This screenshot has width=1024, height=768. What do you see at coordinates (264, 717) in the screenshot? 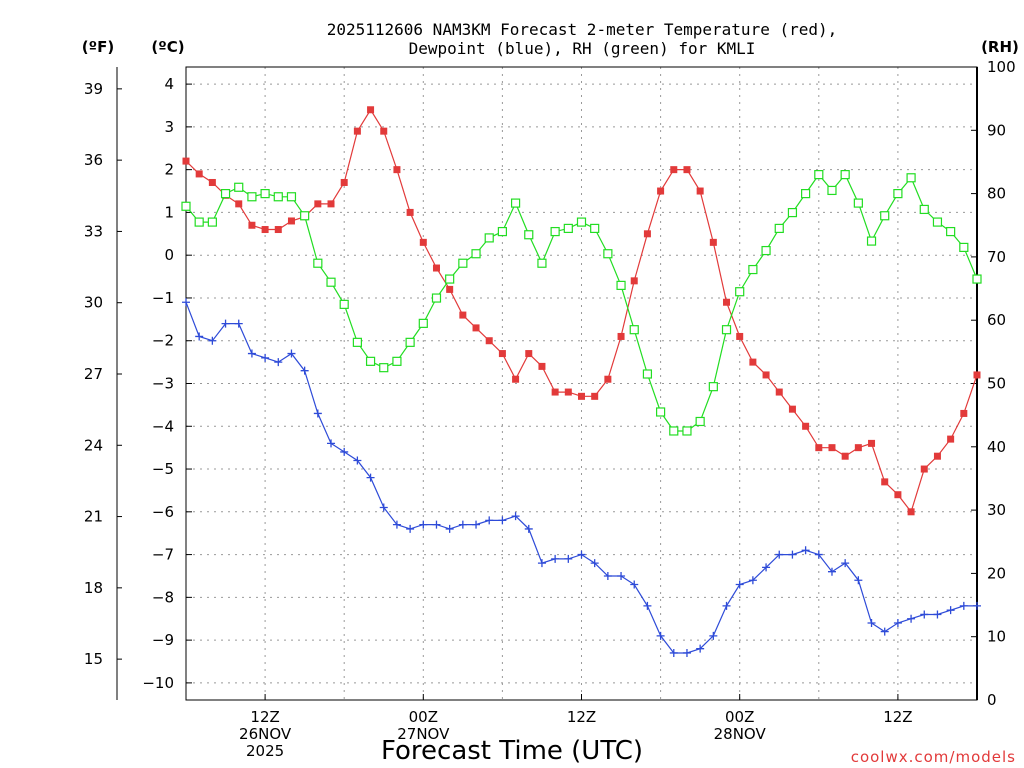
I see `x-tick-label: 12Z` at bounding box center [264, 717].